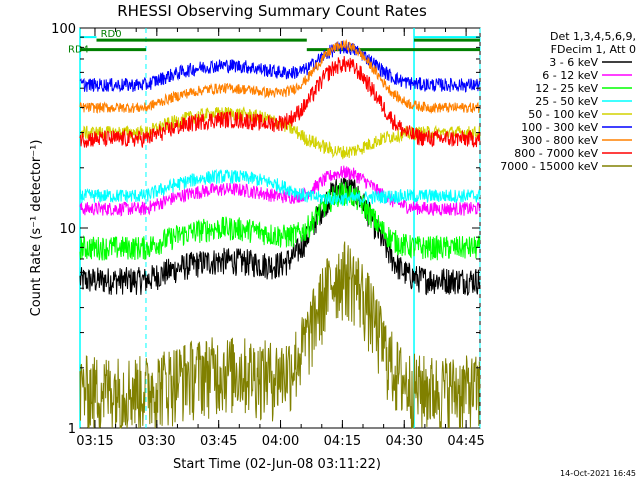 Image resolution: width=640 pixels, height=480 pixels. What do you see at coordinates (67, 229) in the screenshot?
I see `y-tick-label: 10` at bounding box center [67, 229].